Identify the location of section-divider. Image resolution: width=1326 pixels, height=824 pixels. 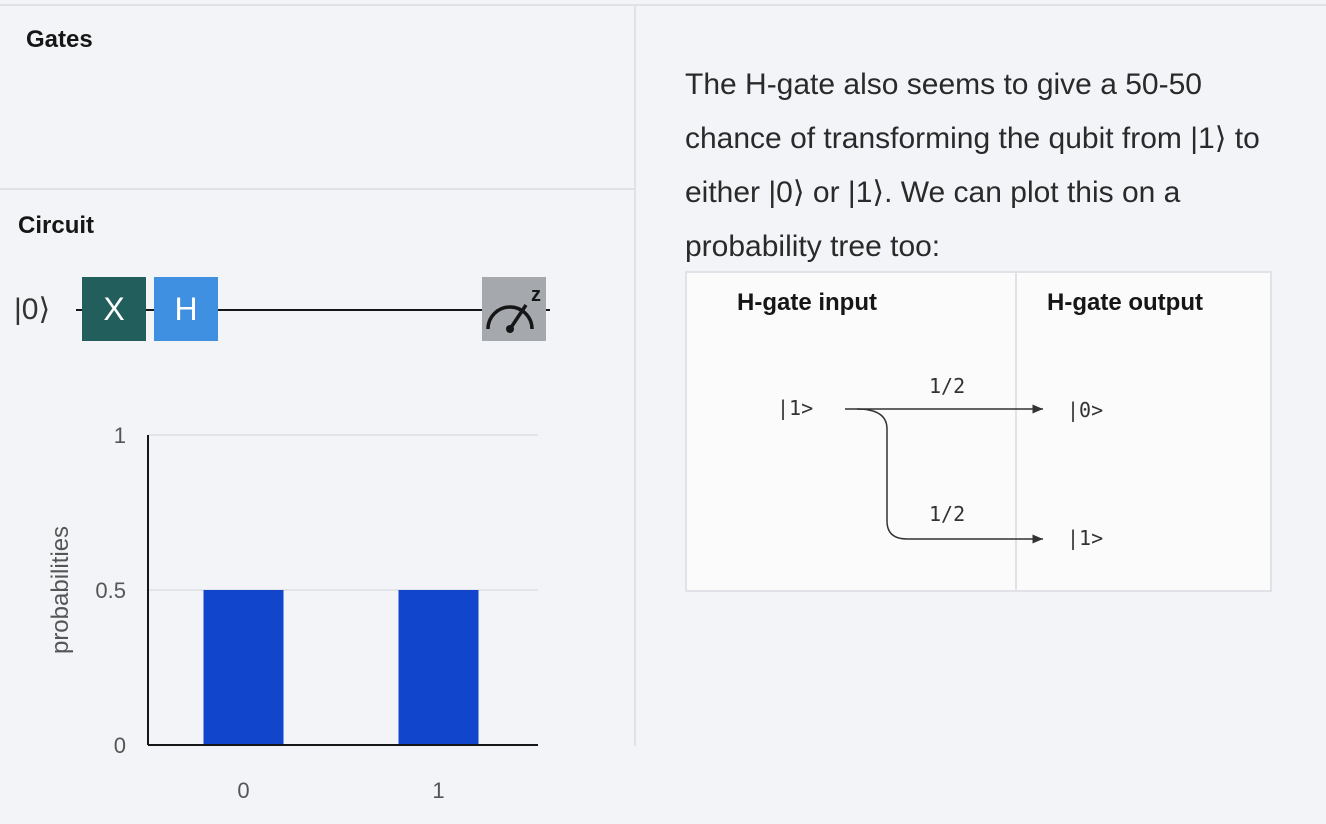
(317, 189).